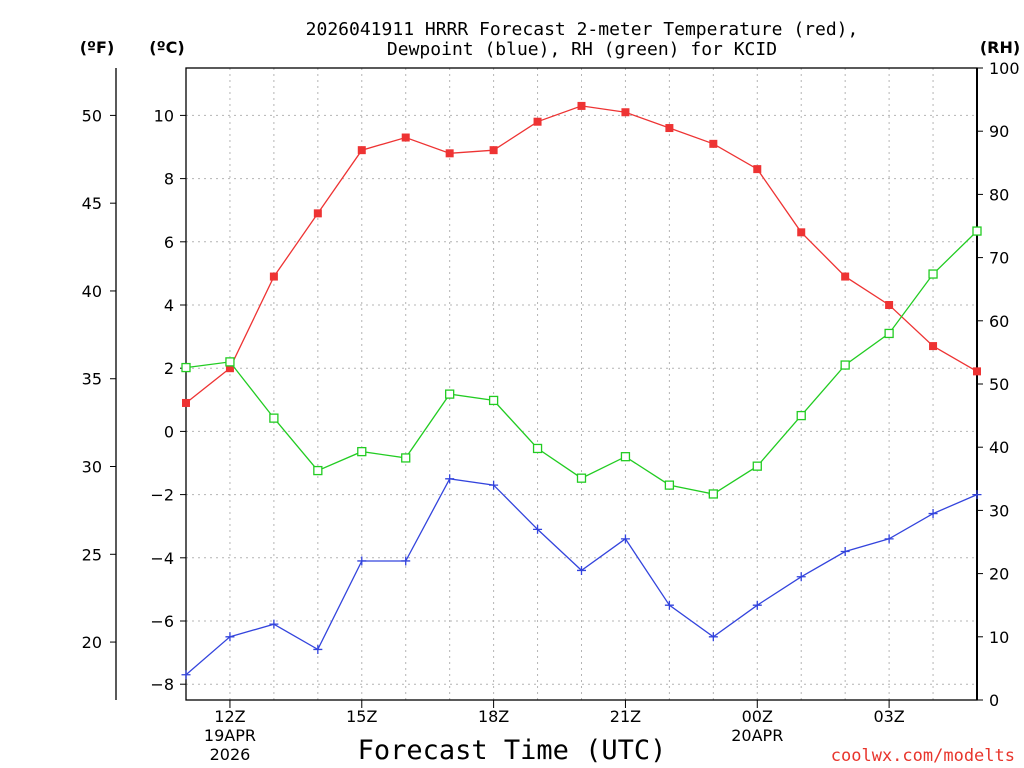  I want to click on time-tick-label: 03Z, so click(888, 716).